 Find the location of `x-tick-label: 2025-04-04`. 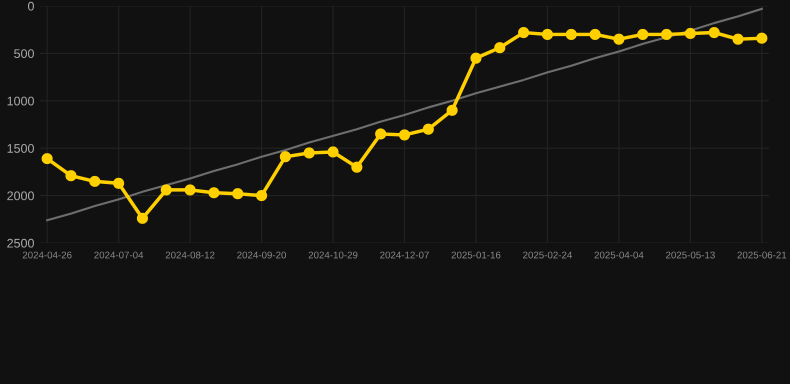

x-tick-label: 2025-04-04 is located at coordinates (619, 255).